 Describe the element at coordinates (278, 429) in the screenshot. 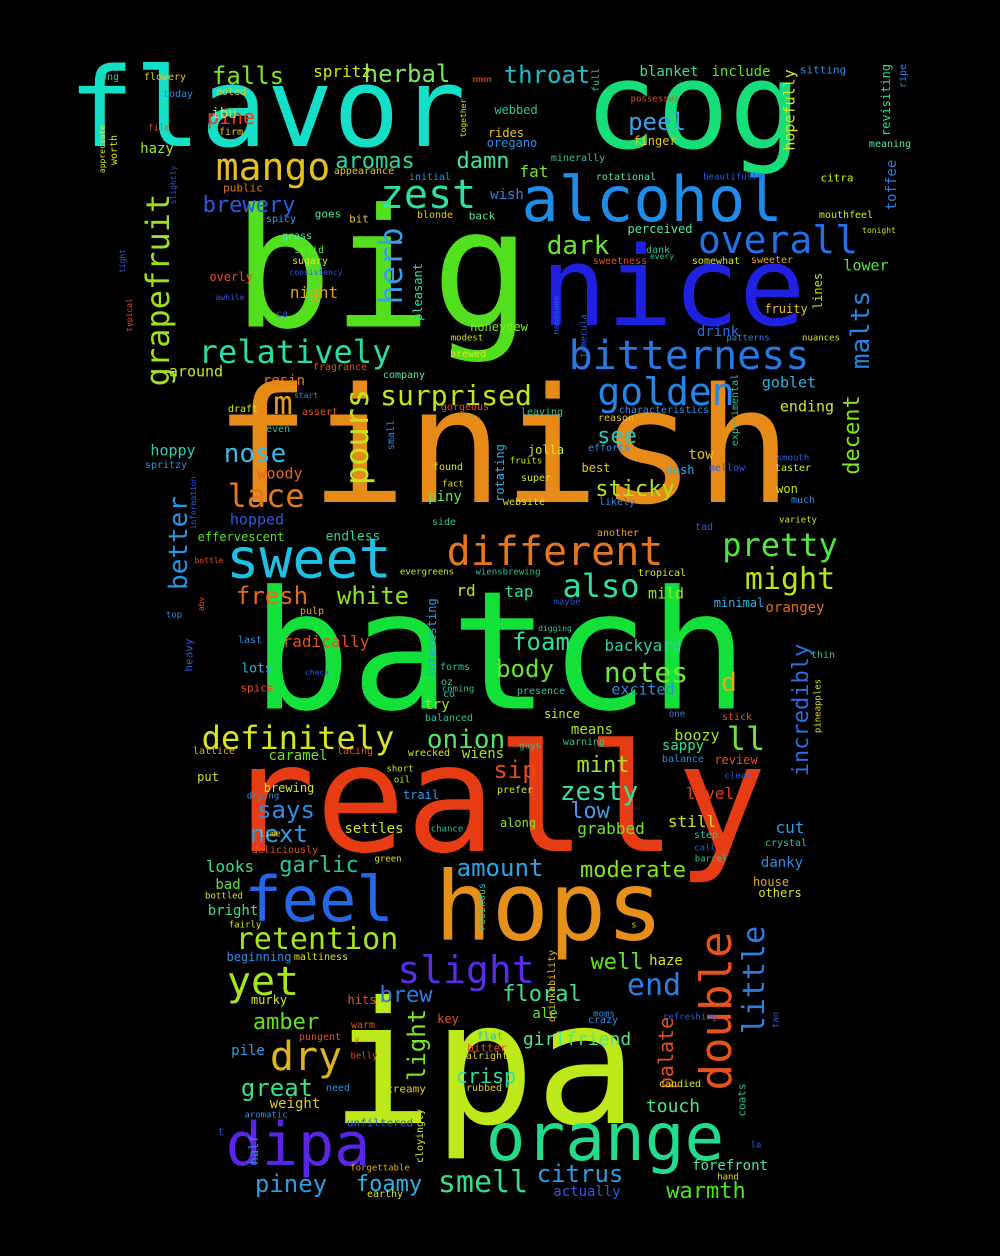

I see `cloud-word-even: even` at that location.